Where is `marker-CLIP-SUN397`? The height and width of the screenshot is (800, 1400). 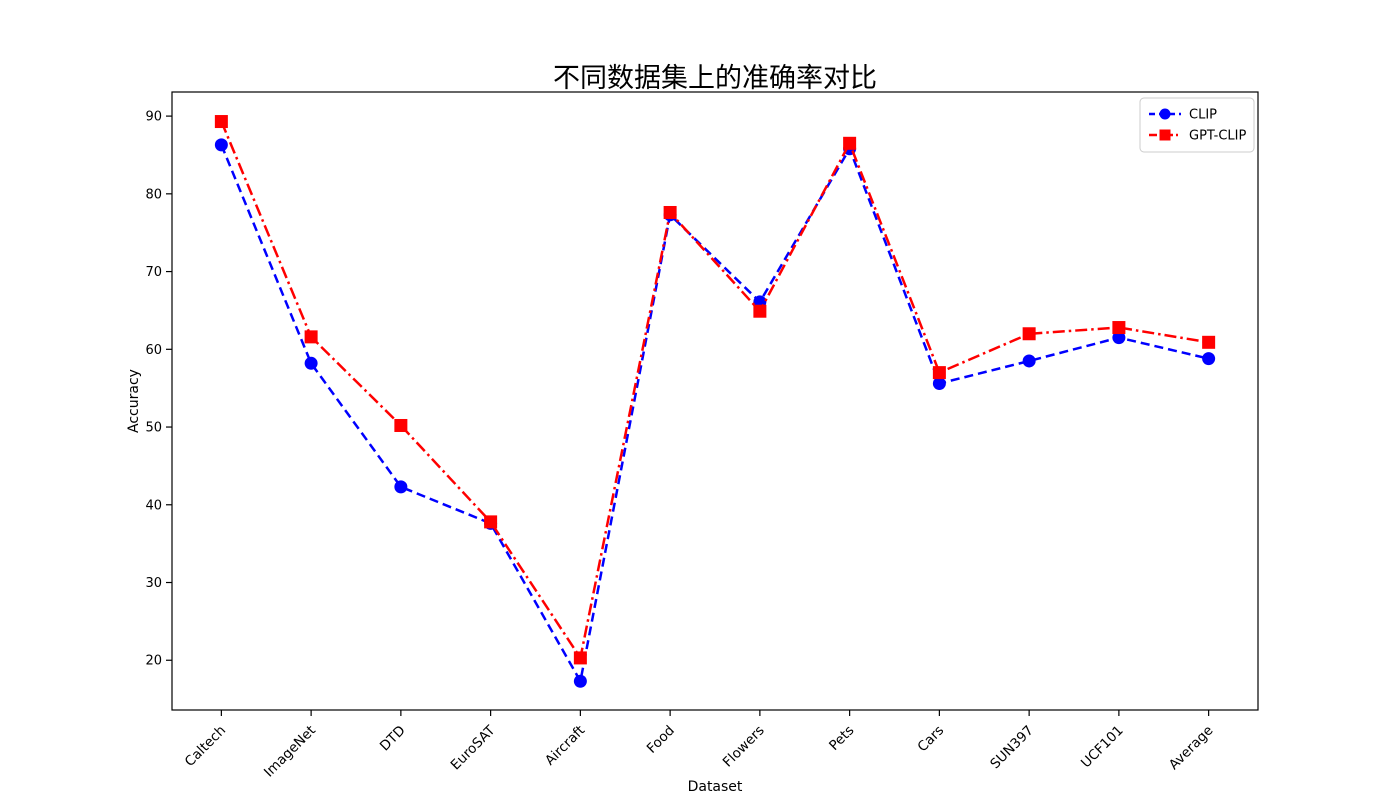 marker-CLIP-SUN397 is located at coordinates (1029, 361).